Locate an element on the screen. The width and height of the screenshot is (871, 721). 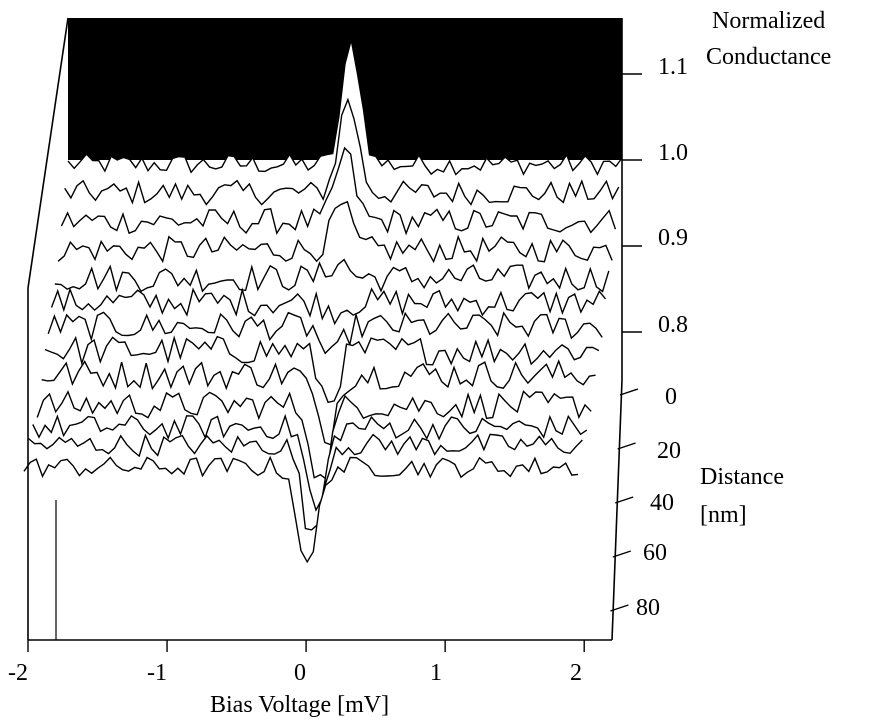
left-top-edge is located at coordinates (48, 153).